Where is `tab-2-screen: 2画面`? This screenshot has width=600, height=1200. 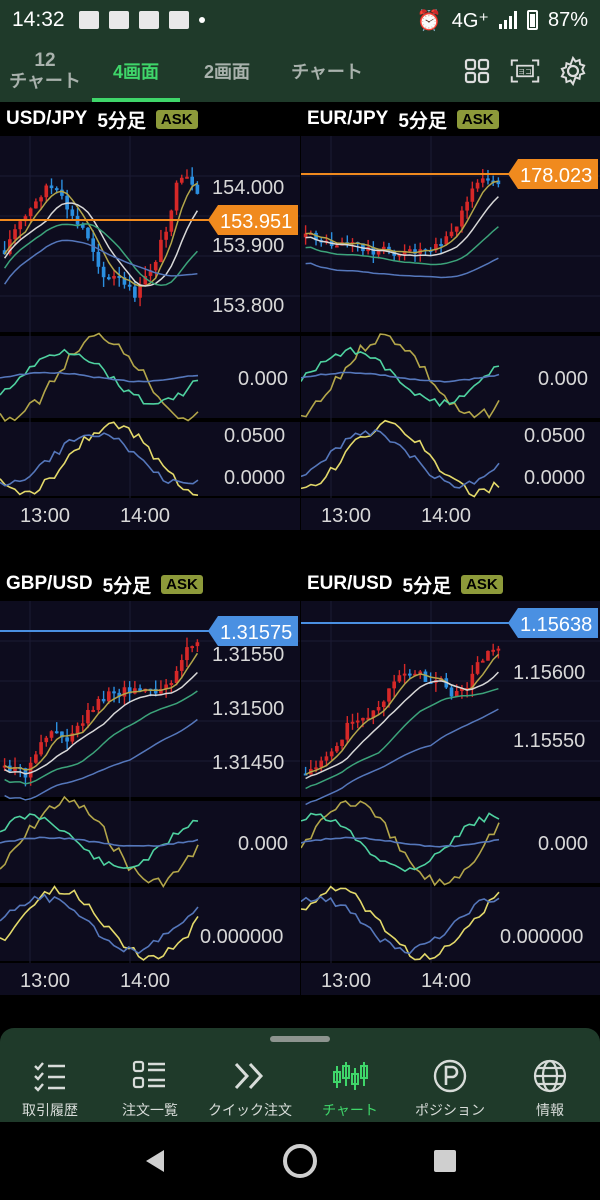 tab-2-screen: 2画面 is located at coordinates (227, 71).